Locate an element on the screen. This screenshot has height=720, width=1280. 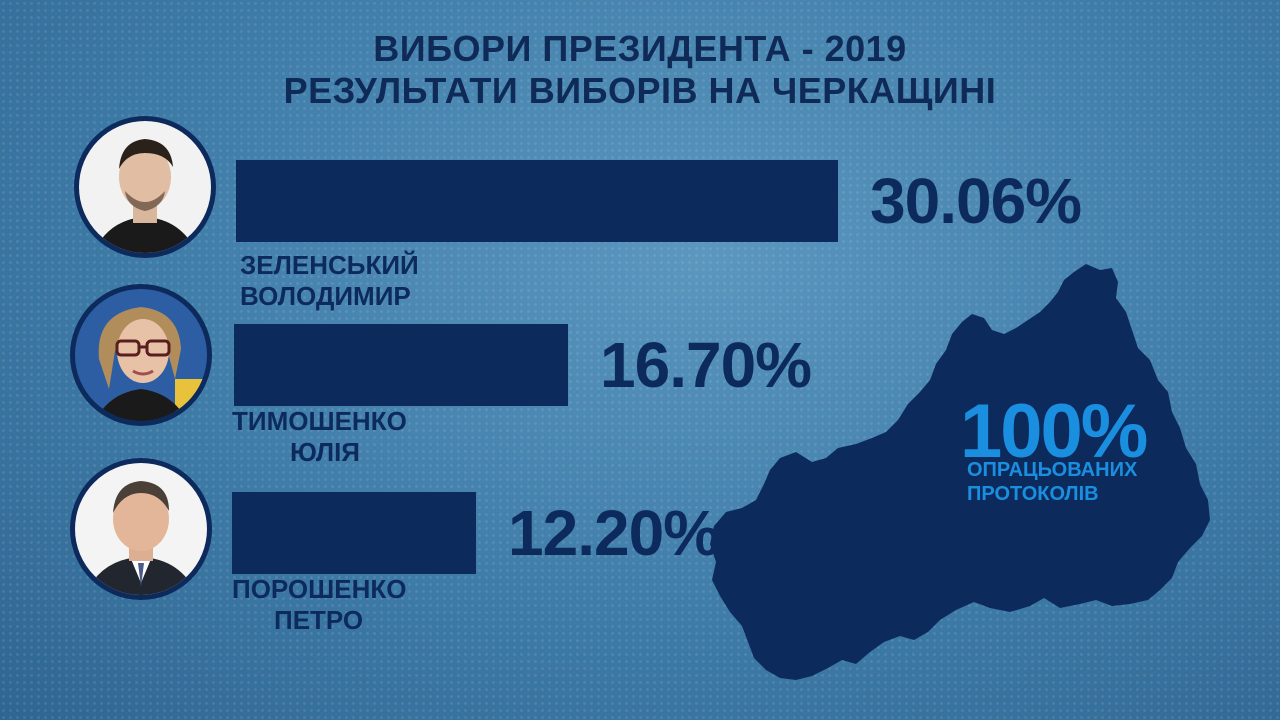
portrait-woman-glasses-icon is located at coordinates (141, 355).